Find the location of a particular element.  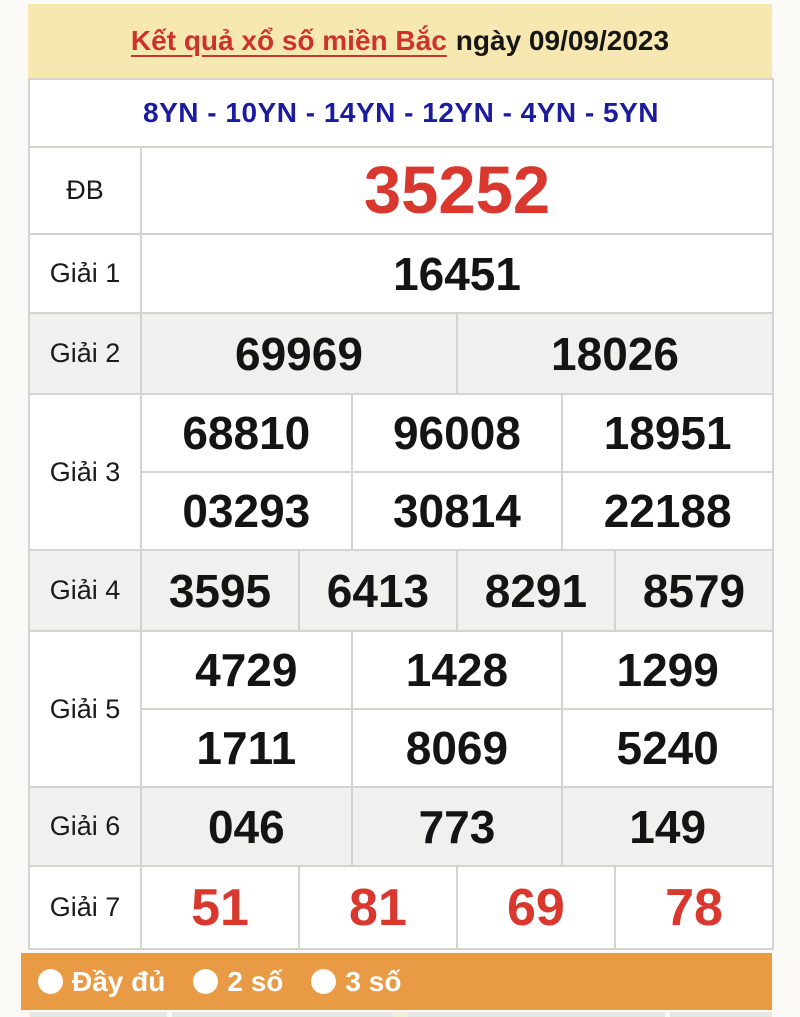

prize-number: 1428 is located at coordinates (457, 670).